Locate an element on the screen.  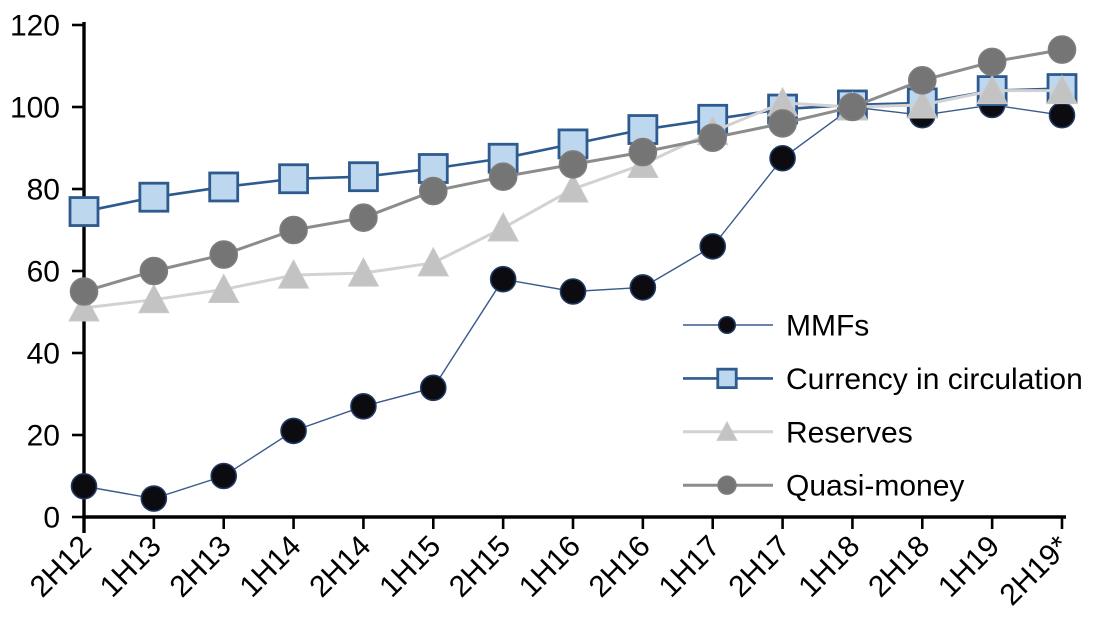
legend-item-mmfs: MMFs is located at coordinates (776, 326).